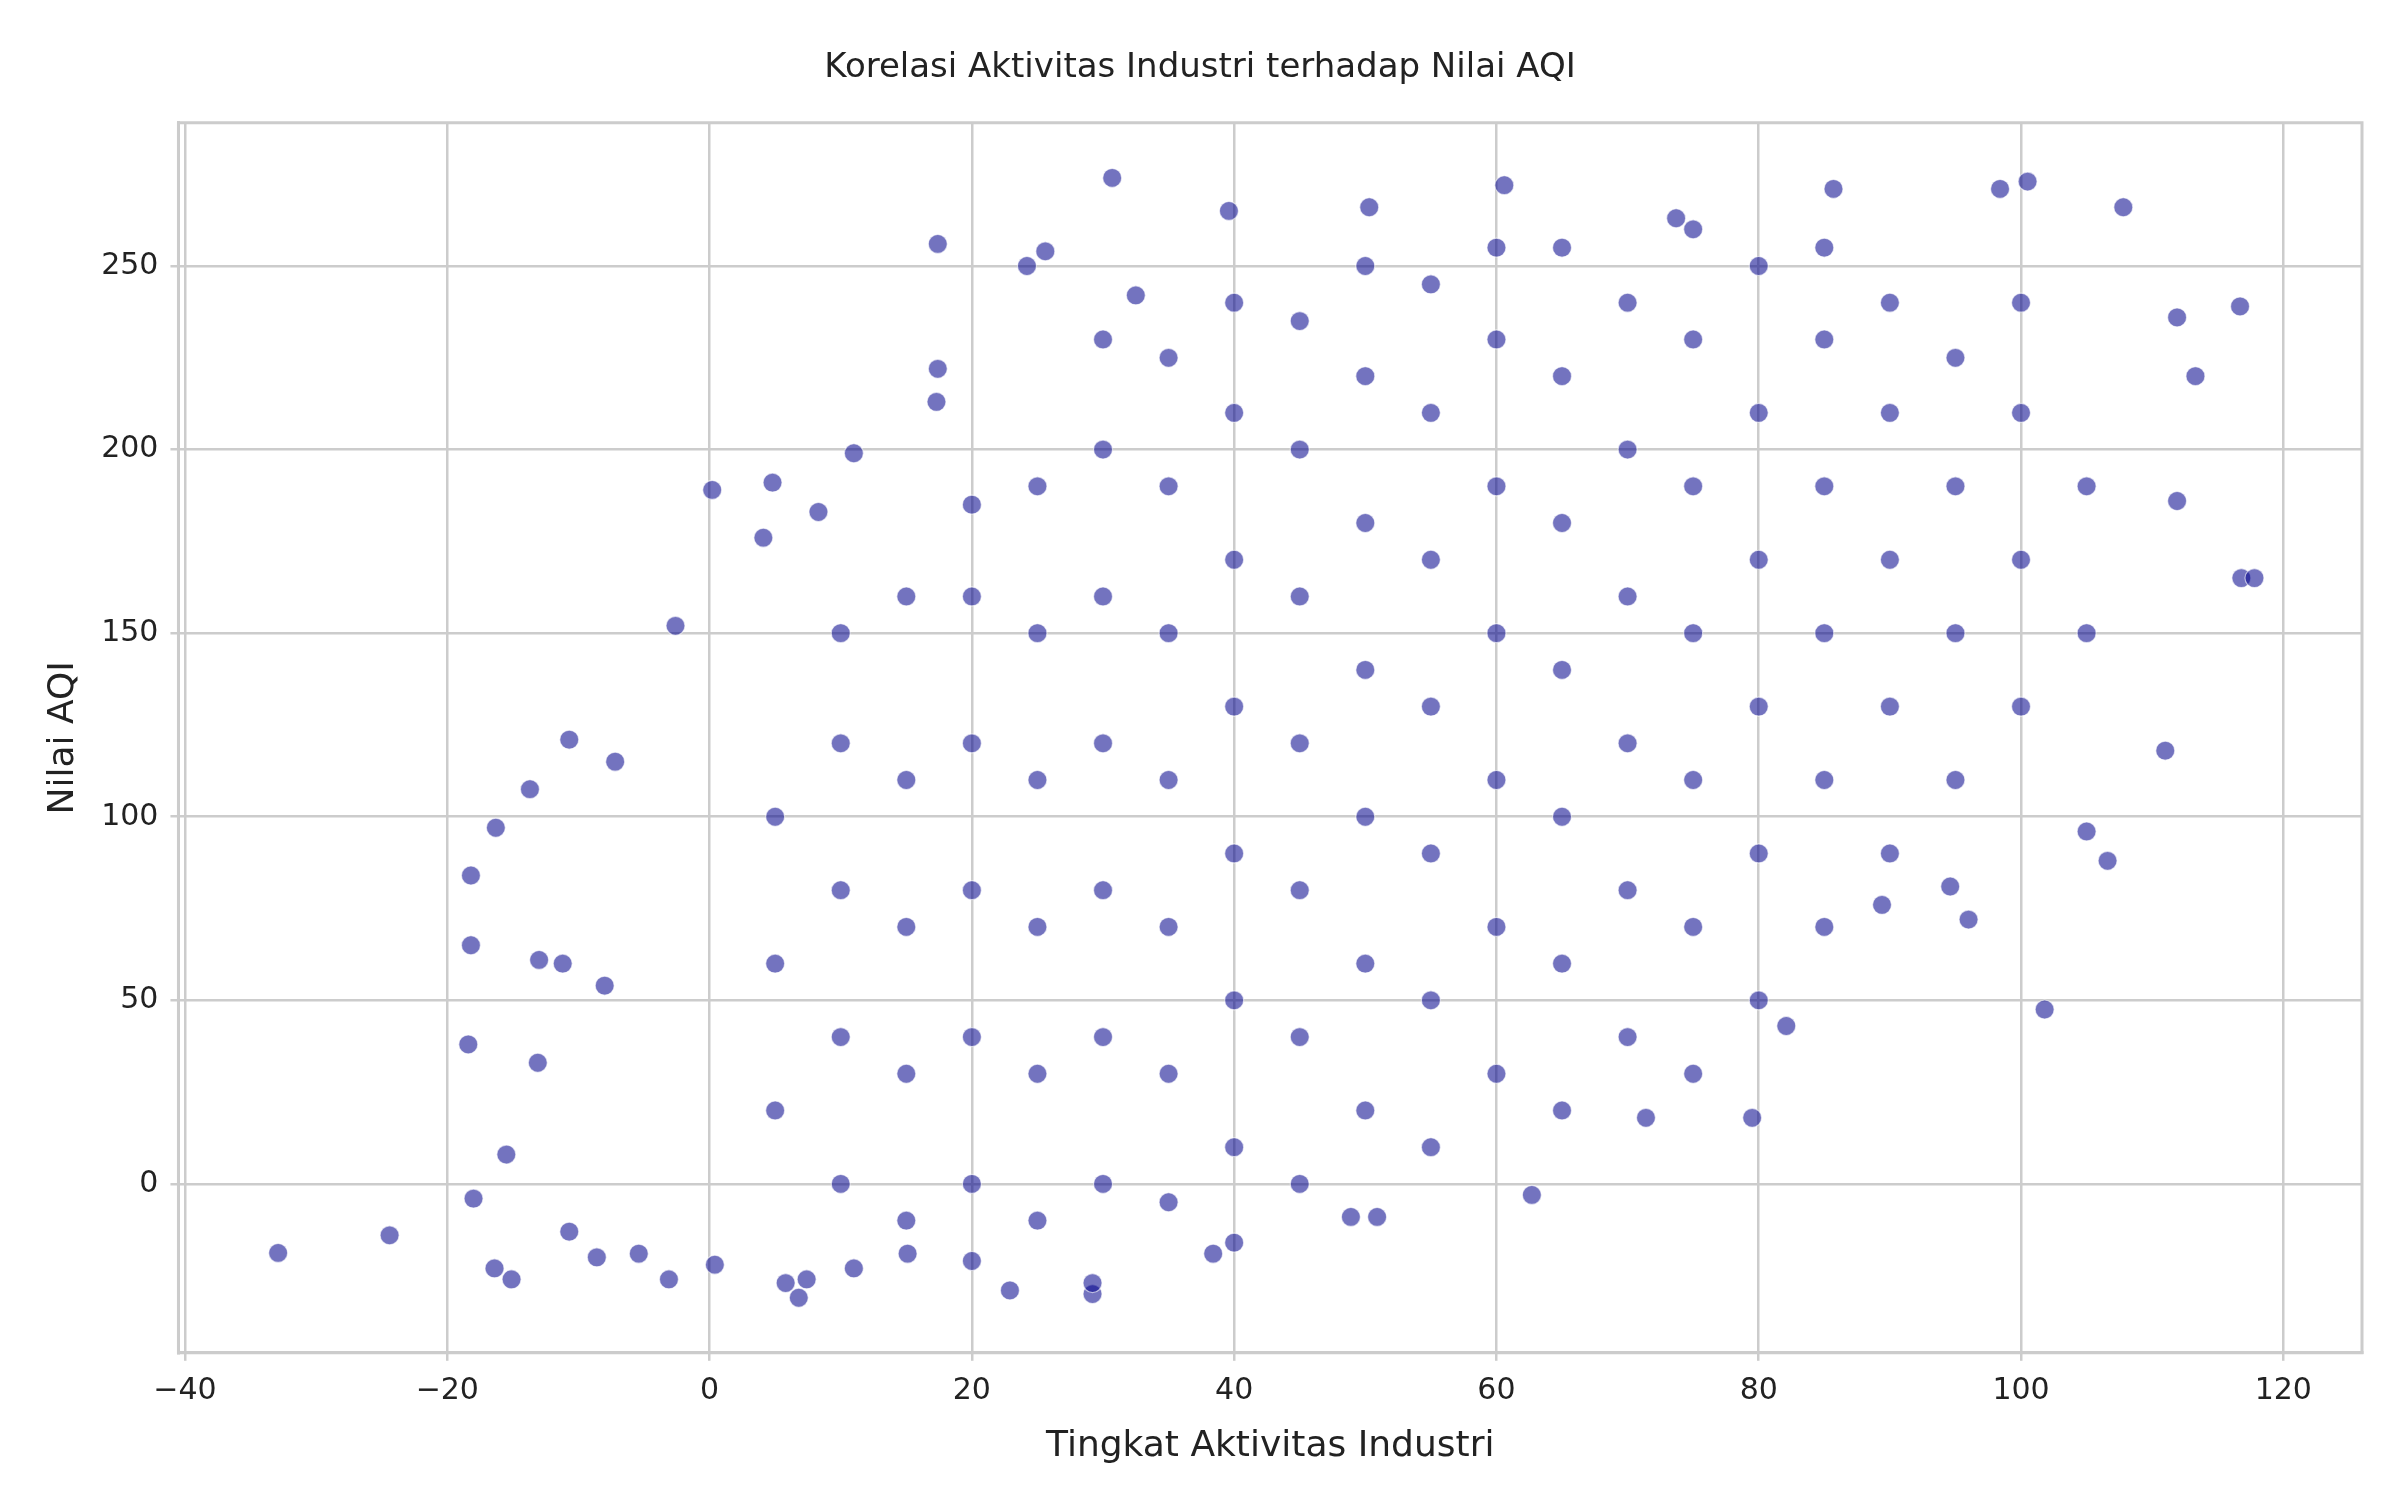  I want to click on x-tick-label: 100, so click(2021, 1388).